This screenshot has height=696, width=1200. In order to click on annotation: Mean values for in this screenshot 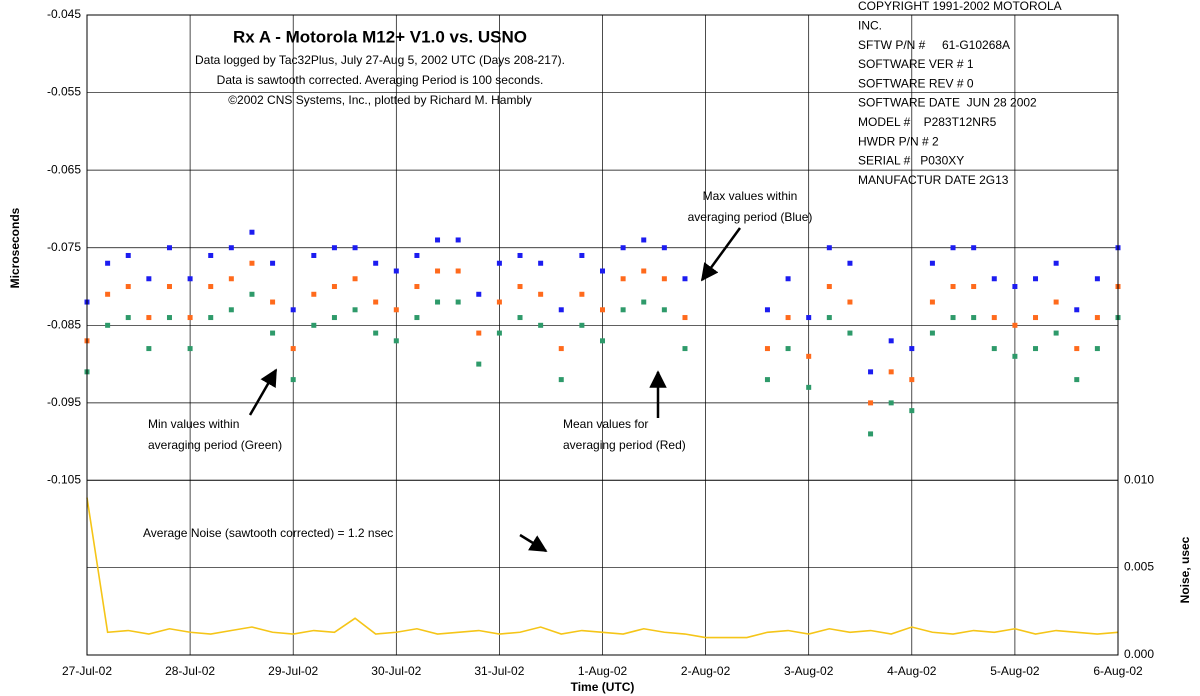, I will do `click(605, 424)`.